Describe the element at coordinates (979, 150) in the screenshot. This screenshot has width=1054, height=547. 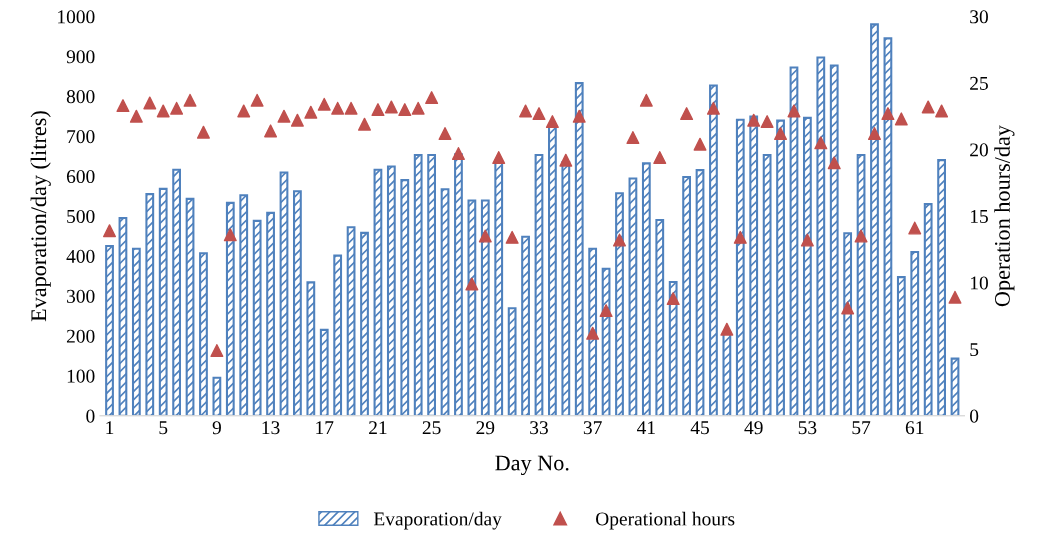
I see `y2-tick-label: 20` at that location.